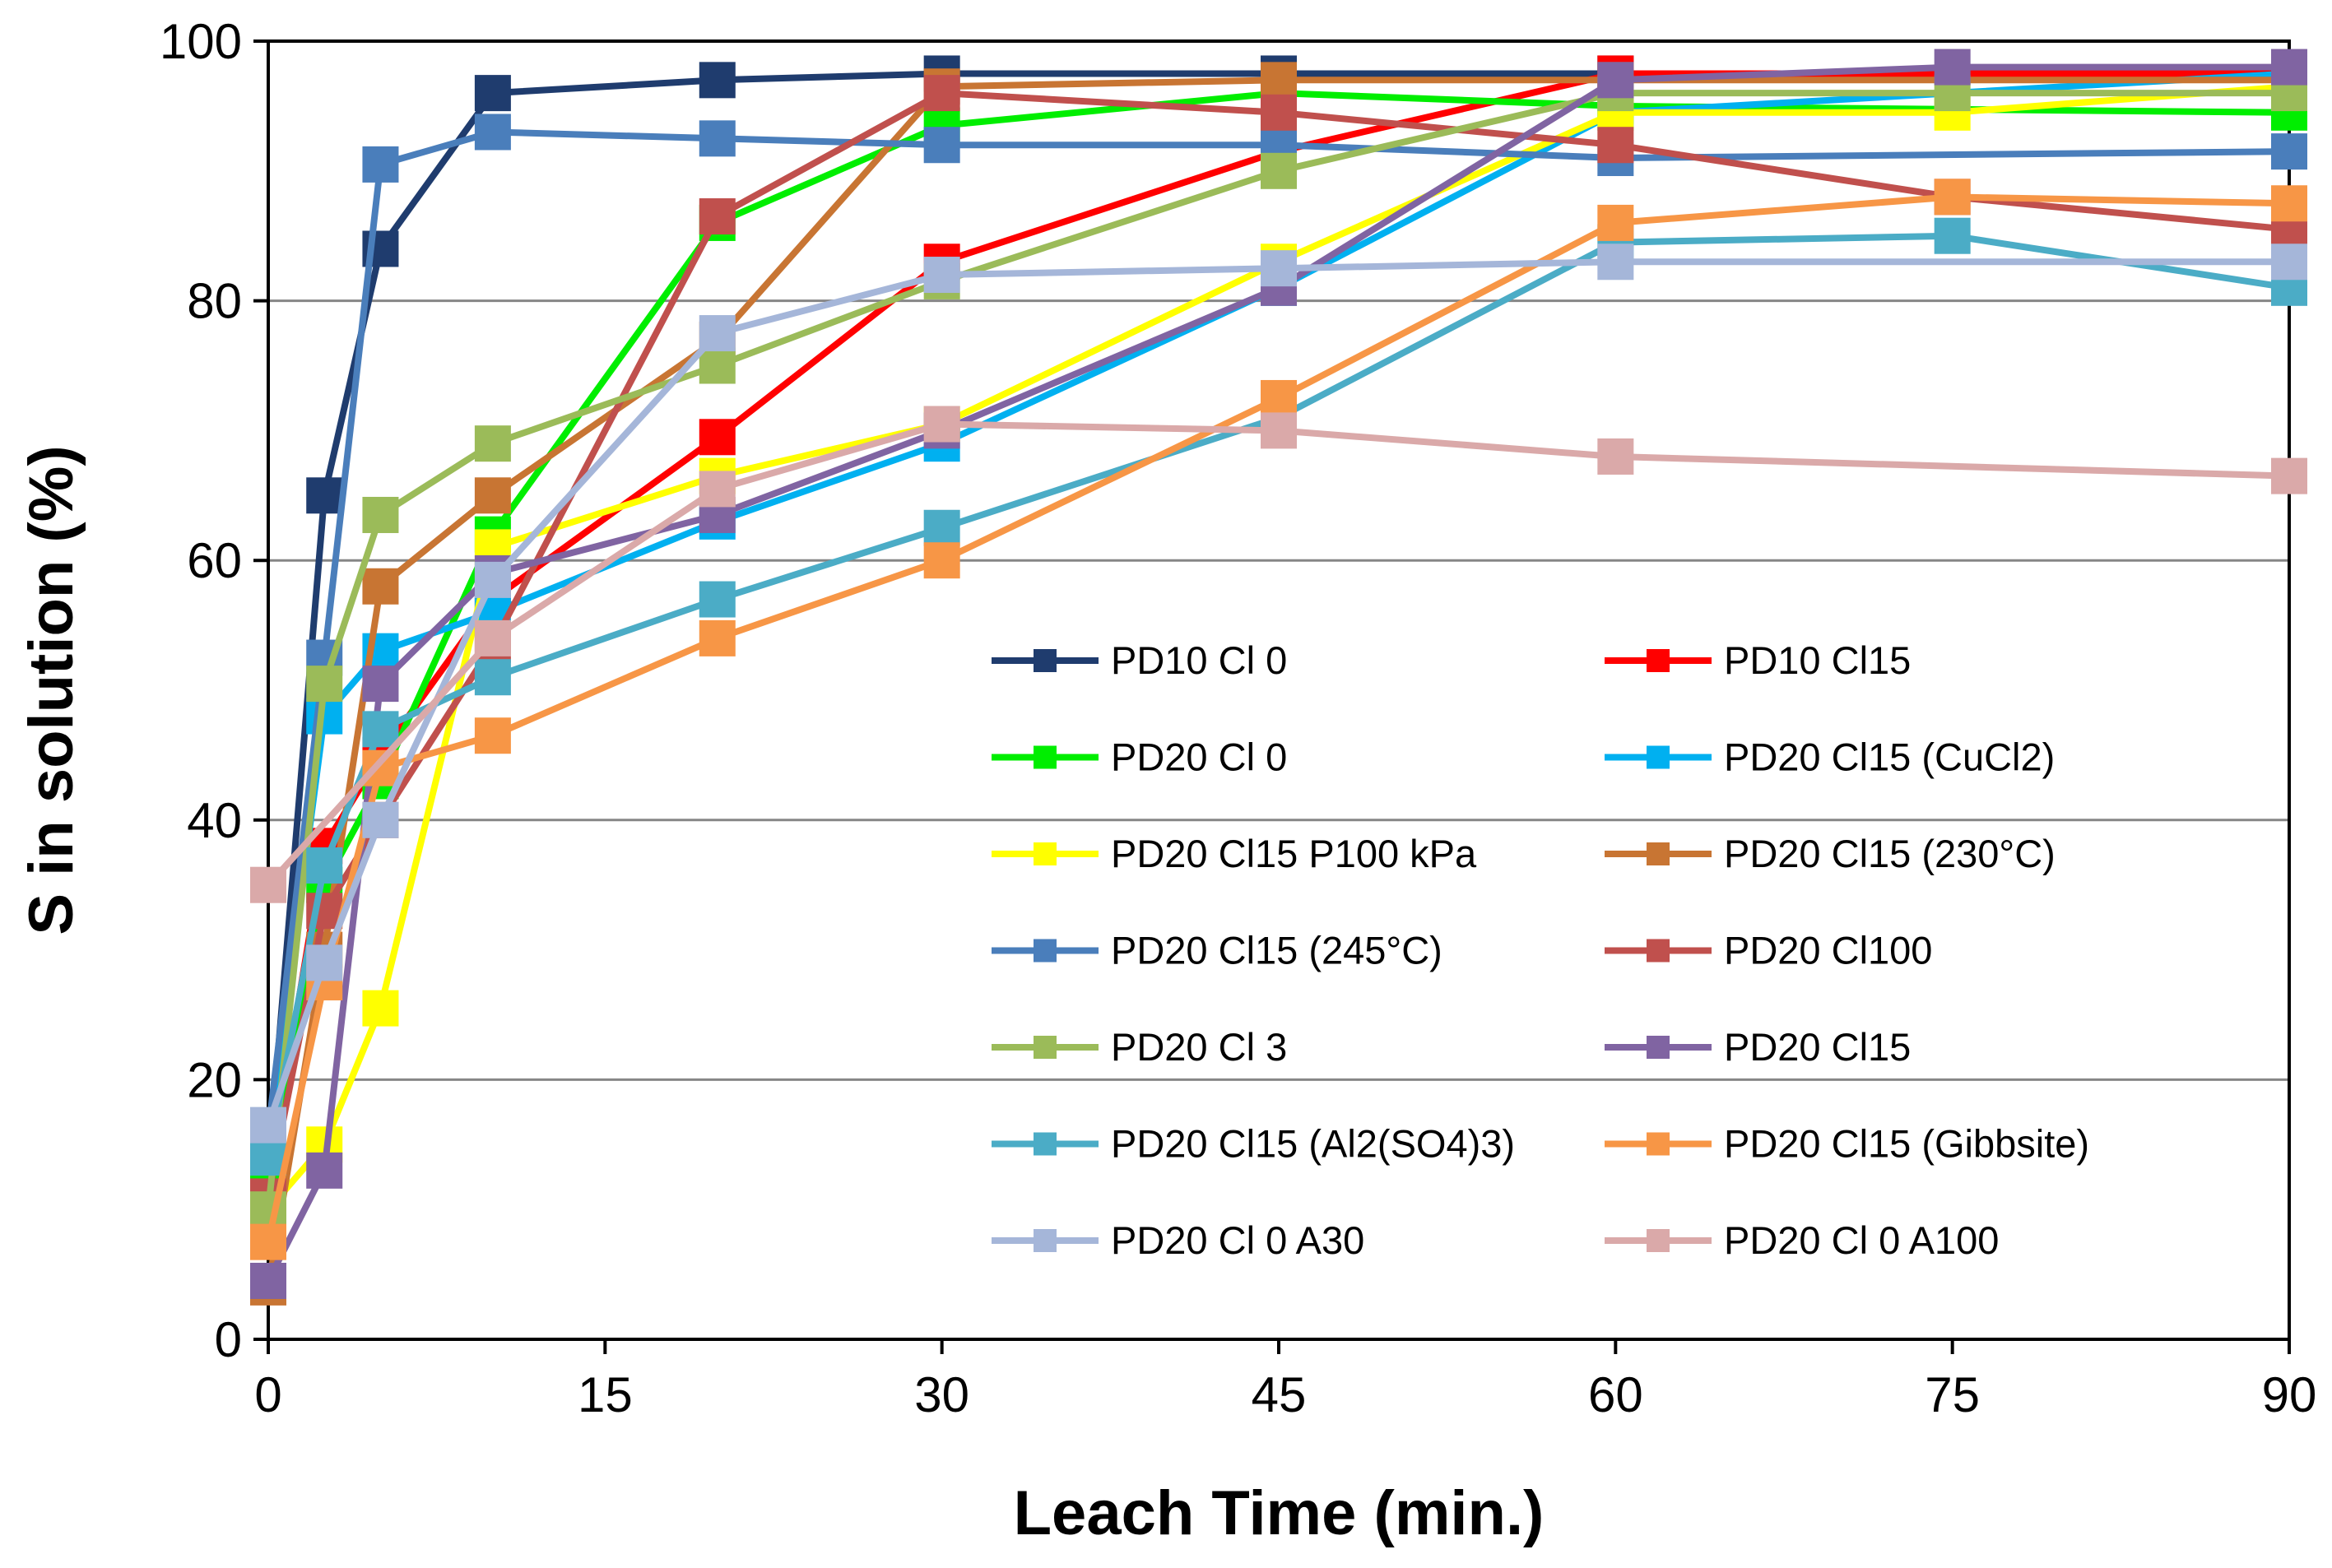 The width and height of the screenshot is (2332, 1568). Describe the element at coordinates (1237, 1240) in the screenshot. I see `legend-label: PD20 Cl 0 A30` at that location.